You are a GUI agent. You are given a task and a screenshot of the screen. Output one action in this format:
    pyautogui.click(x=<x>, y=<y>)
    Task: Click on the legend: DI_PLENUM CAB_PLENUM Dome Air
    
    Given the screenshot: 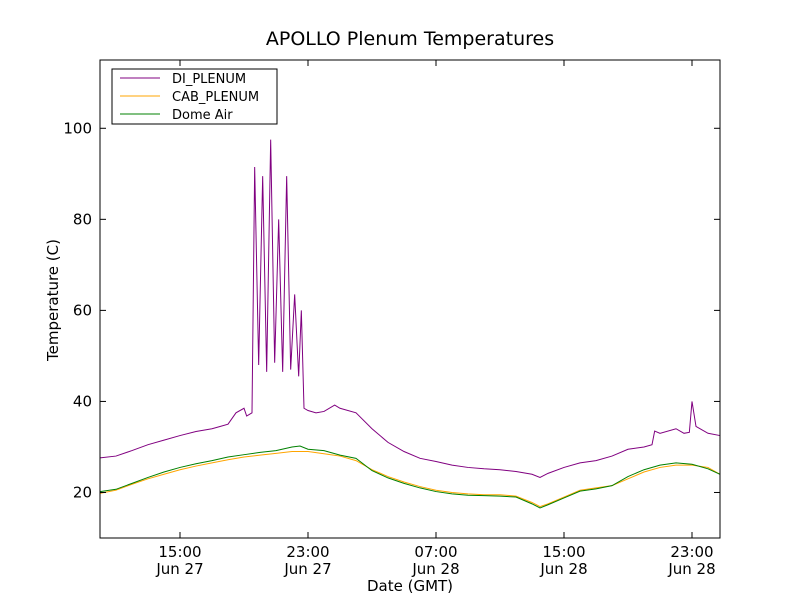 What is the action you would take?
    pyautogui.click(x=194, y=96)
    